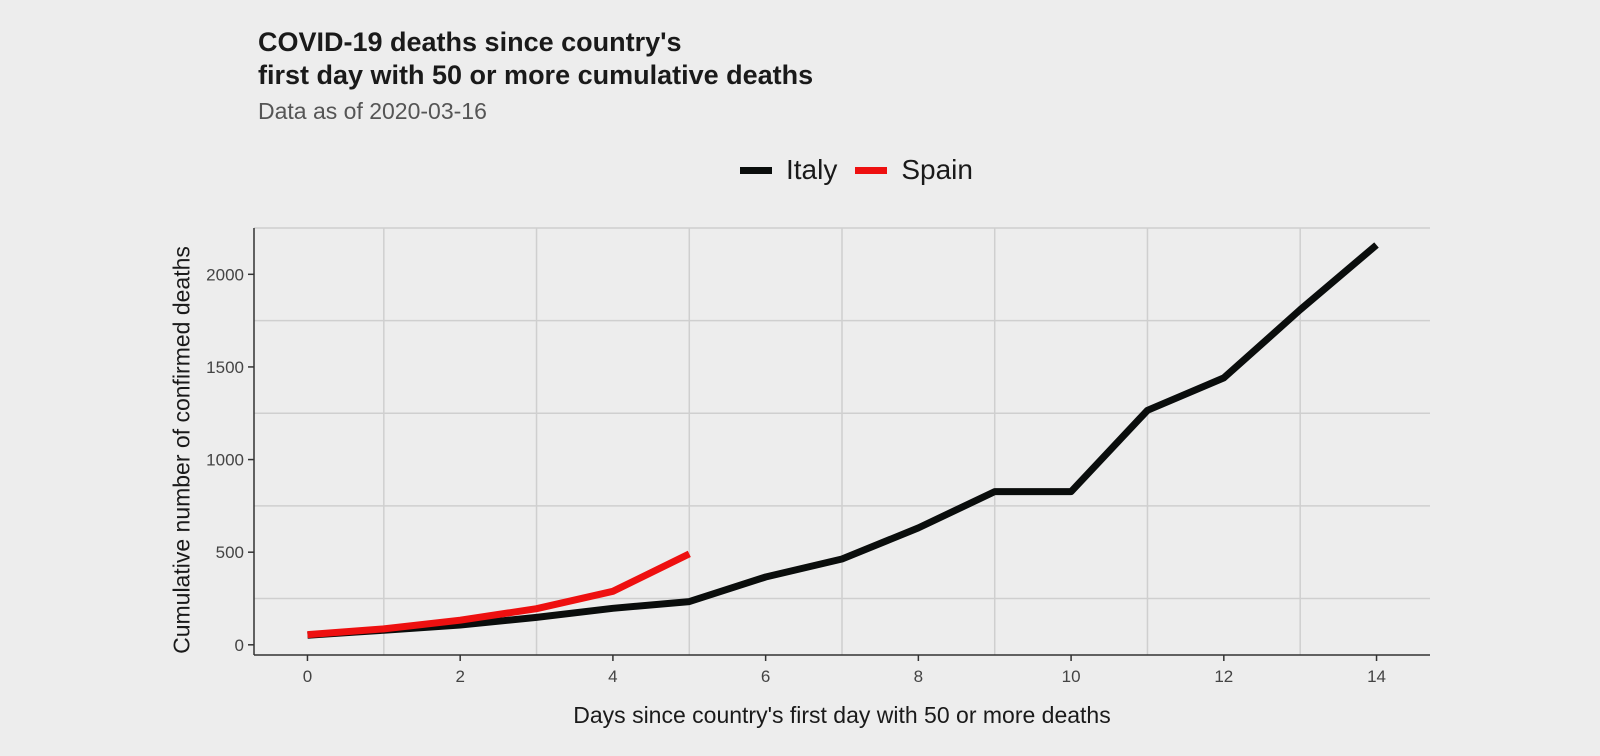  Describe the element at coordinates (1071, 676) in the screenshot. I see `x-tick-label: 10` at that location.